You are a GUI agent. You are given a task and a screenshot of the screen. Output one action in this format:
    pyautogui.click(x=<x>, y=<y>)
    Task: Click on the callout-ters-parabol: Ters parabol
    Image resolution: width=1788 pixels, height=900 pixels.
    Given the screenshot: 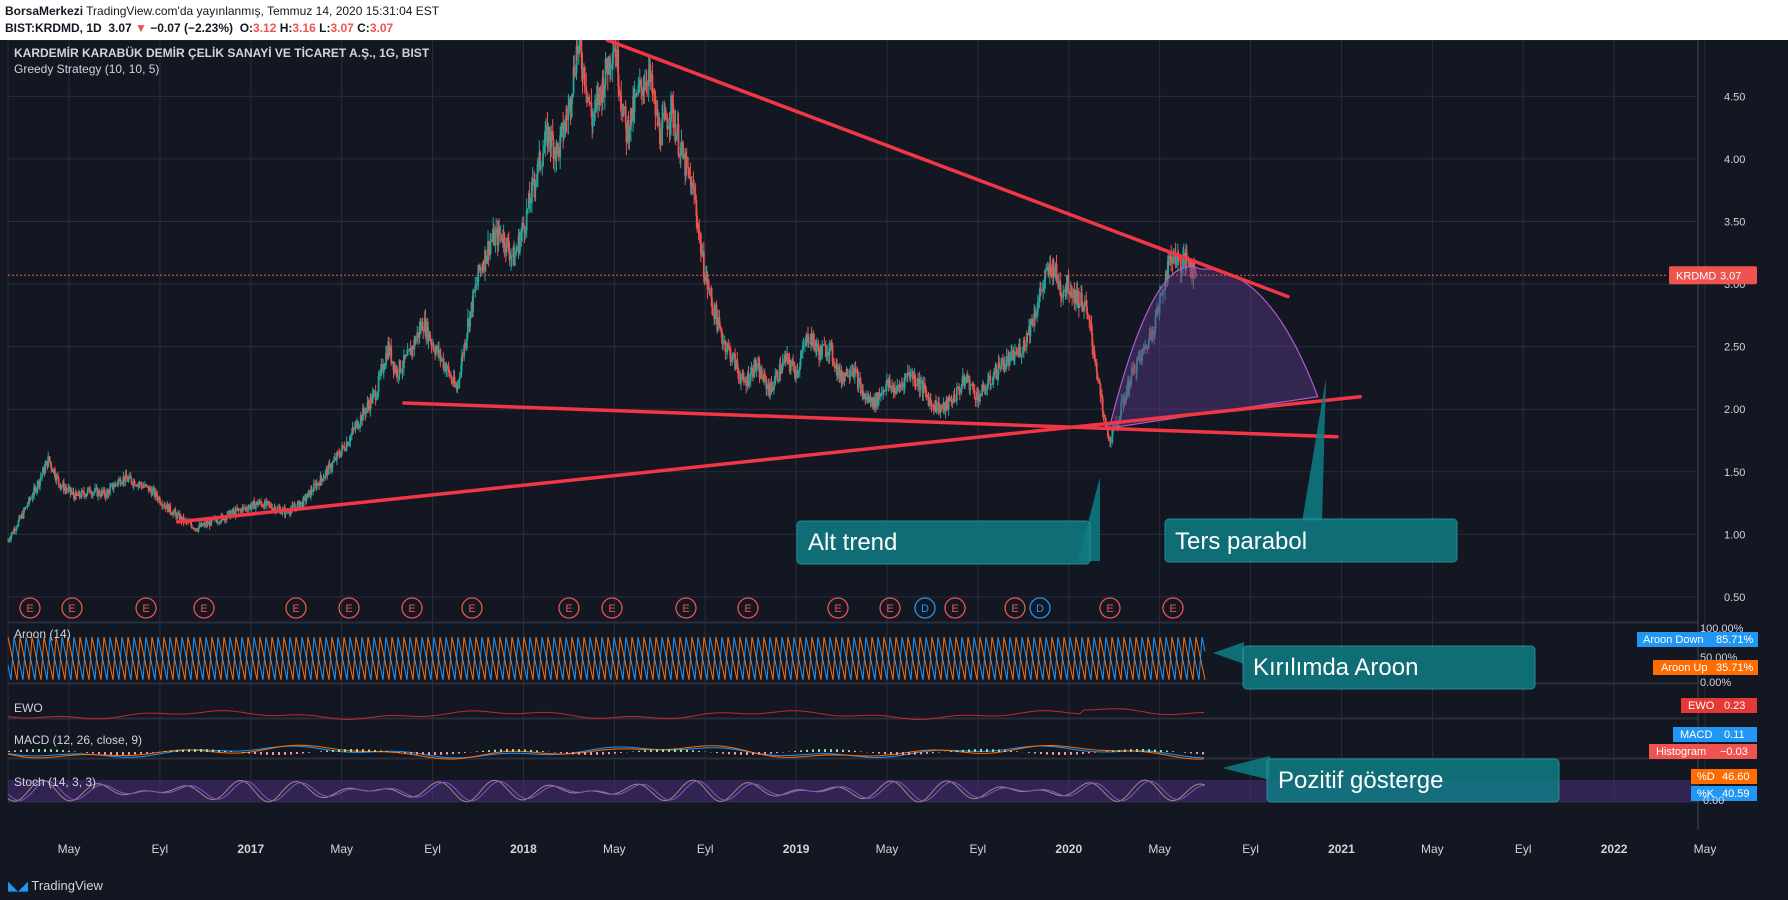 What is the action you would take?
    pyautogui.click(x=1311, y=470)
    